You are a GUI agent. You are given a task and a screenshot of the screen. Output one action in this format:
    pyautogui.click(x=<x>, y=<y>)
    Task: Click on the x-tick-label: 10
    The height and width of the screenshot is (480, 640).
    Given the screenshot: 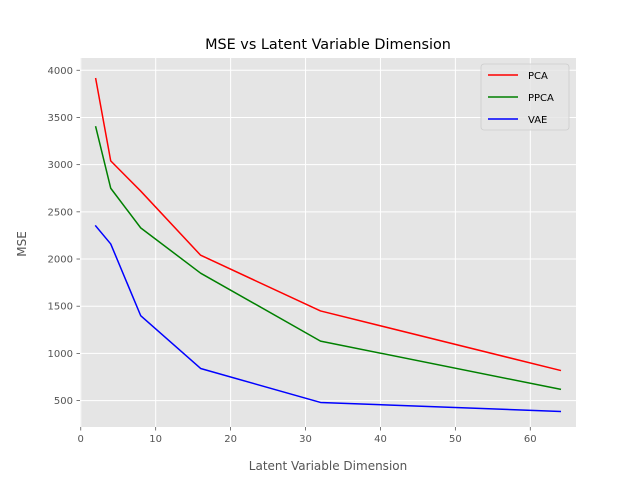 What is the action you would take?
    pyautogui.click(x=155, y=439)
    